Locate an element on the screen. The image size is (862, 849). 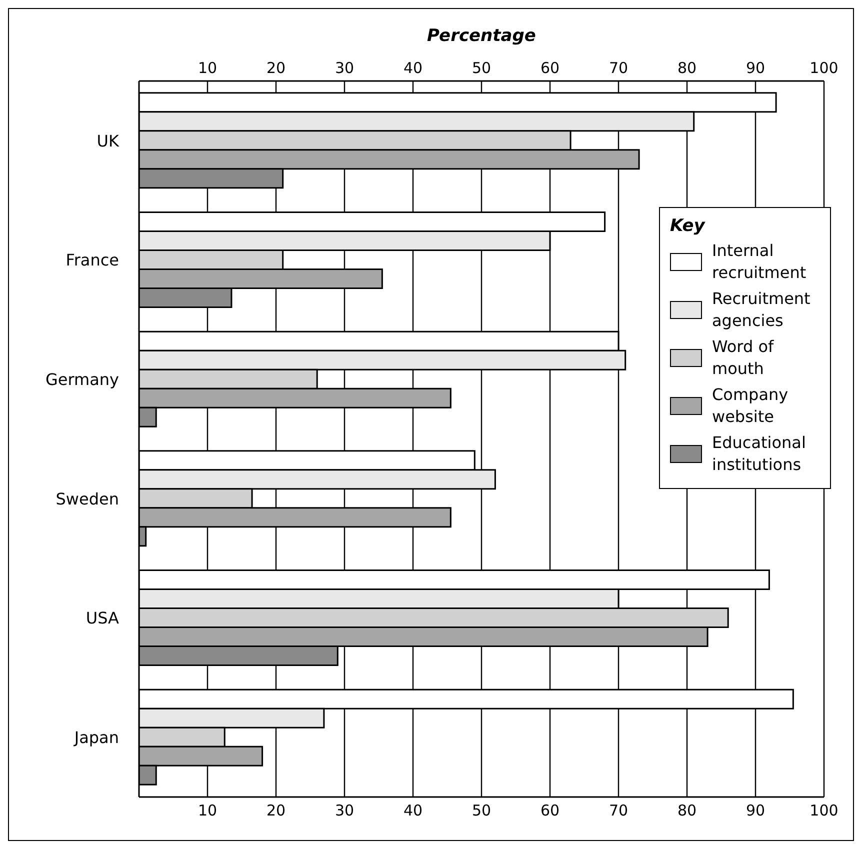
x2-tick-label: 80 is located at coordinates (687, 811).